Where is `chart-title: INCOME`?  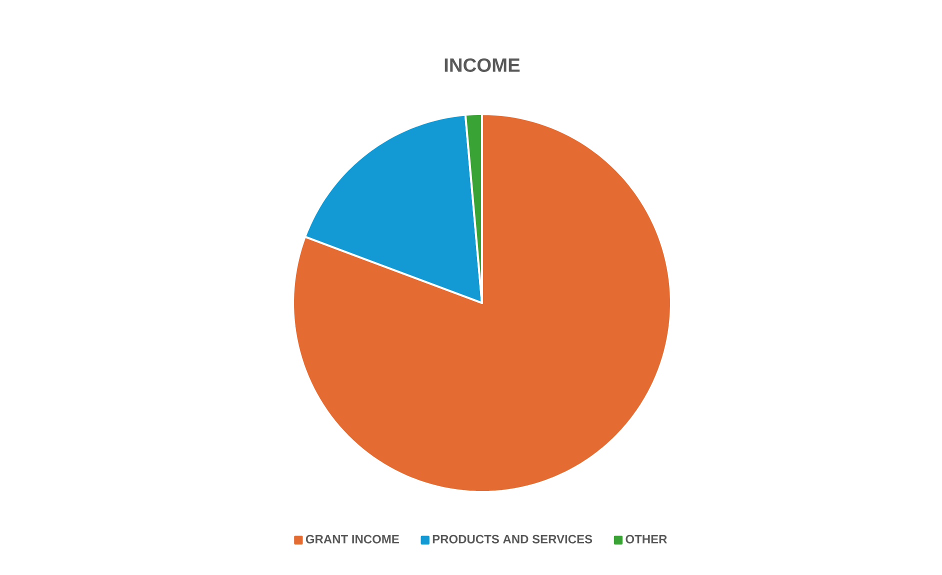
chart-title: INCOME is located at coordinates (482, 65).